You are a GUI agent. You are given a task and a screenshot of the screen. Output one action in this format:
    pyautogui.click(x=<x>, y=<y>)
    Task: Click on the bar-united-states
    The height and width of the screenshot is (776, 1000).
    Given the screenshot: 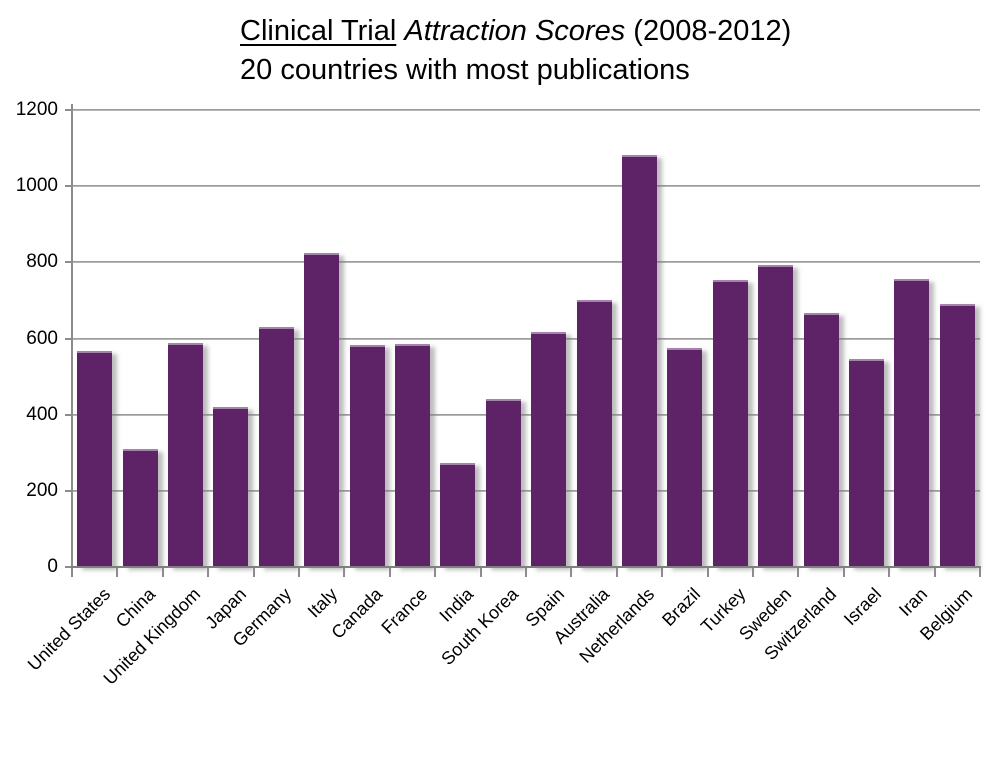 What is the action you would take?
    pyautogui.click(x=95, y=459)
    